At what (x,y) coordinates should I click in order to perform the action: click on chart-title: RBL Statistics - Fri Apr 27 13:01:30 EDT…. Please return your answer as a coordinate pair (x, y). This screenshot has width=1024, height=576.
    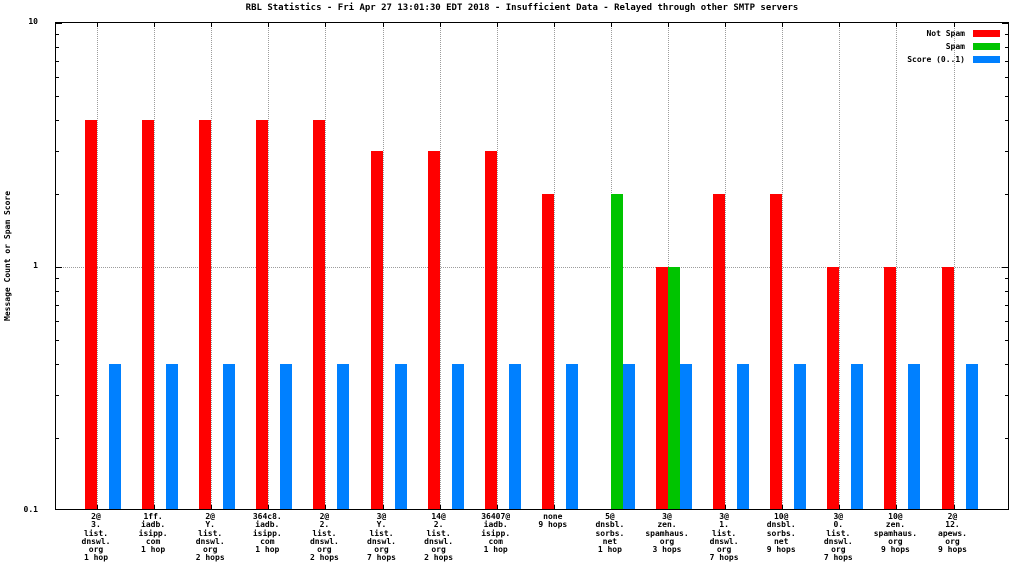
    Looking at the image, I should click on (522, 8).